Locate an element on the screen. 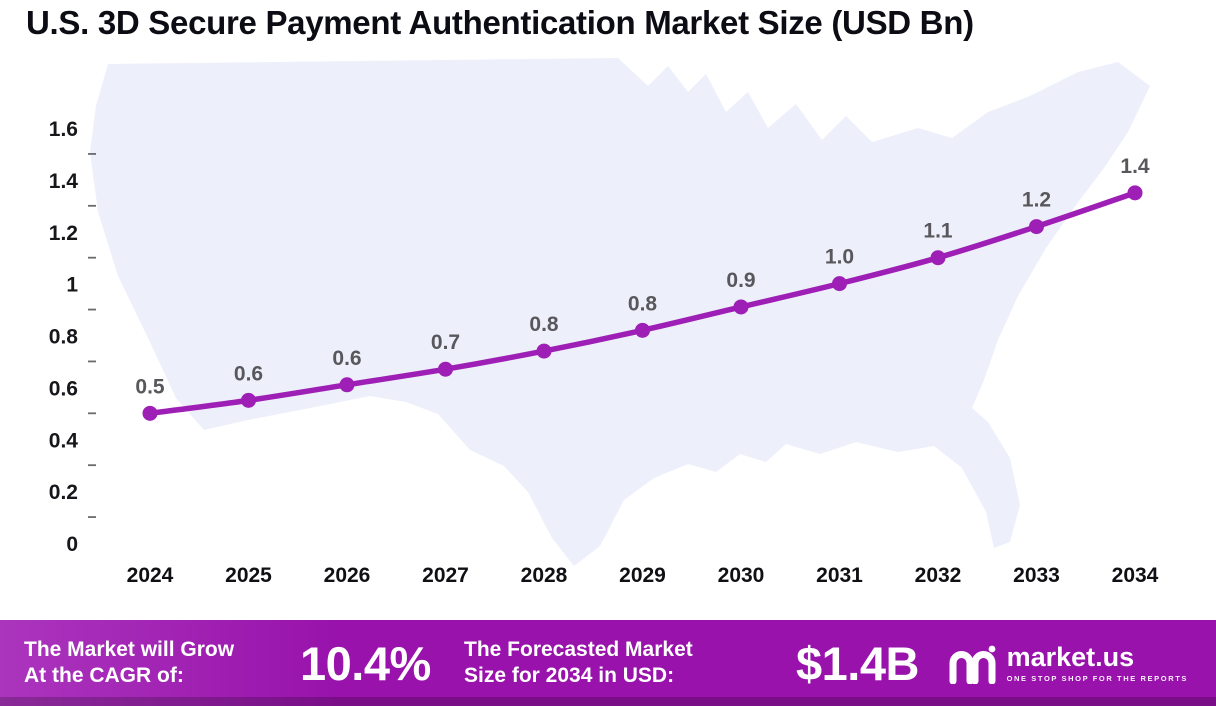 The width and height of the screenshot is (1216, 706). y-tick-label: 0 is located at coordinates (72, 544).